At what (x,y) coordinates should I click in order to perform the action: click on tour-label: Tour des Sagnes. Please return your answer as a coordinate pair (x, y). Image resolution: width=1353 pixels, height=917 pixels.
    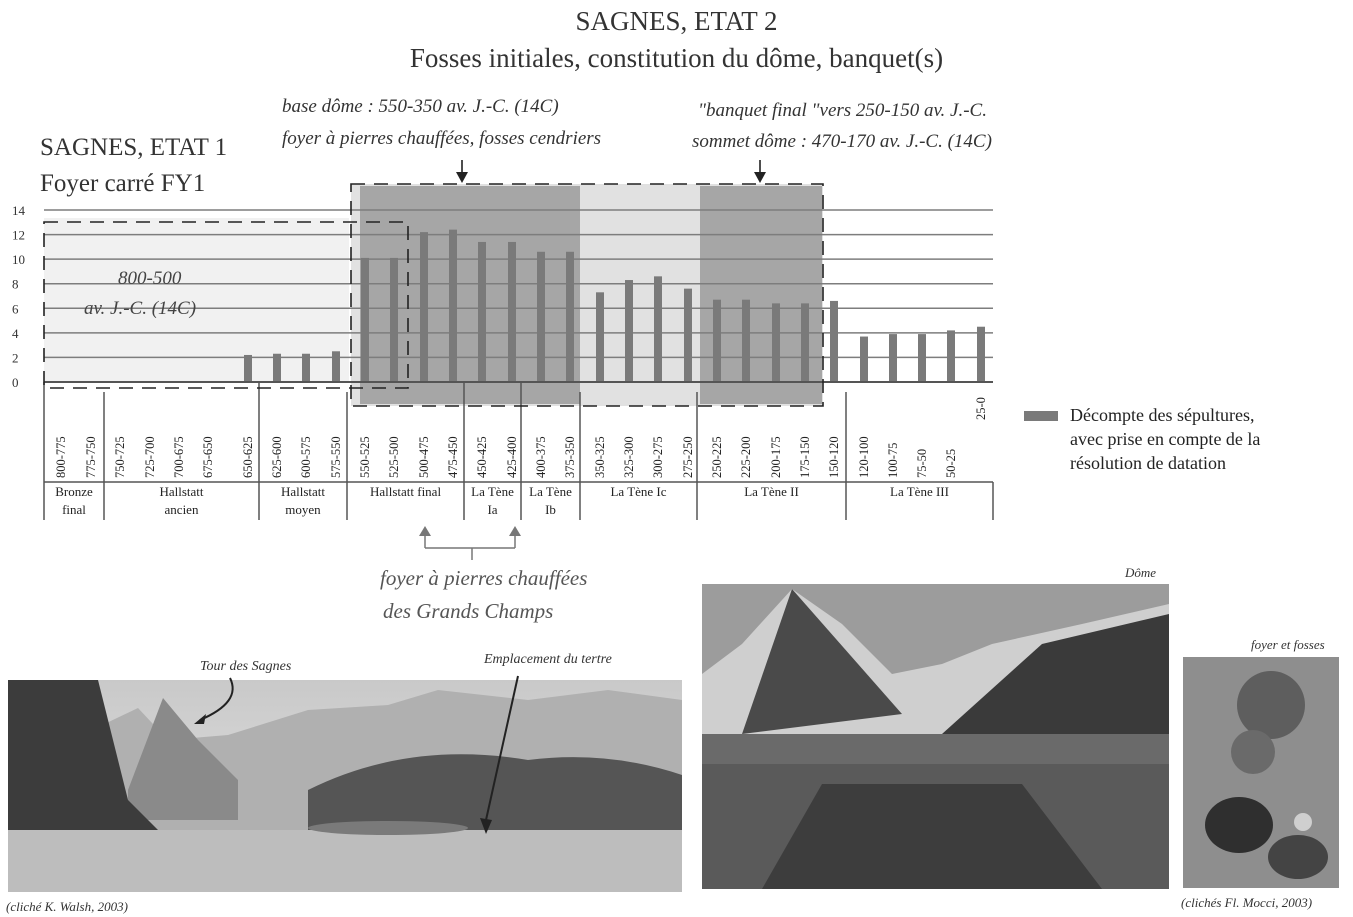
    Looking at the image, I should click on (246, 666).